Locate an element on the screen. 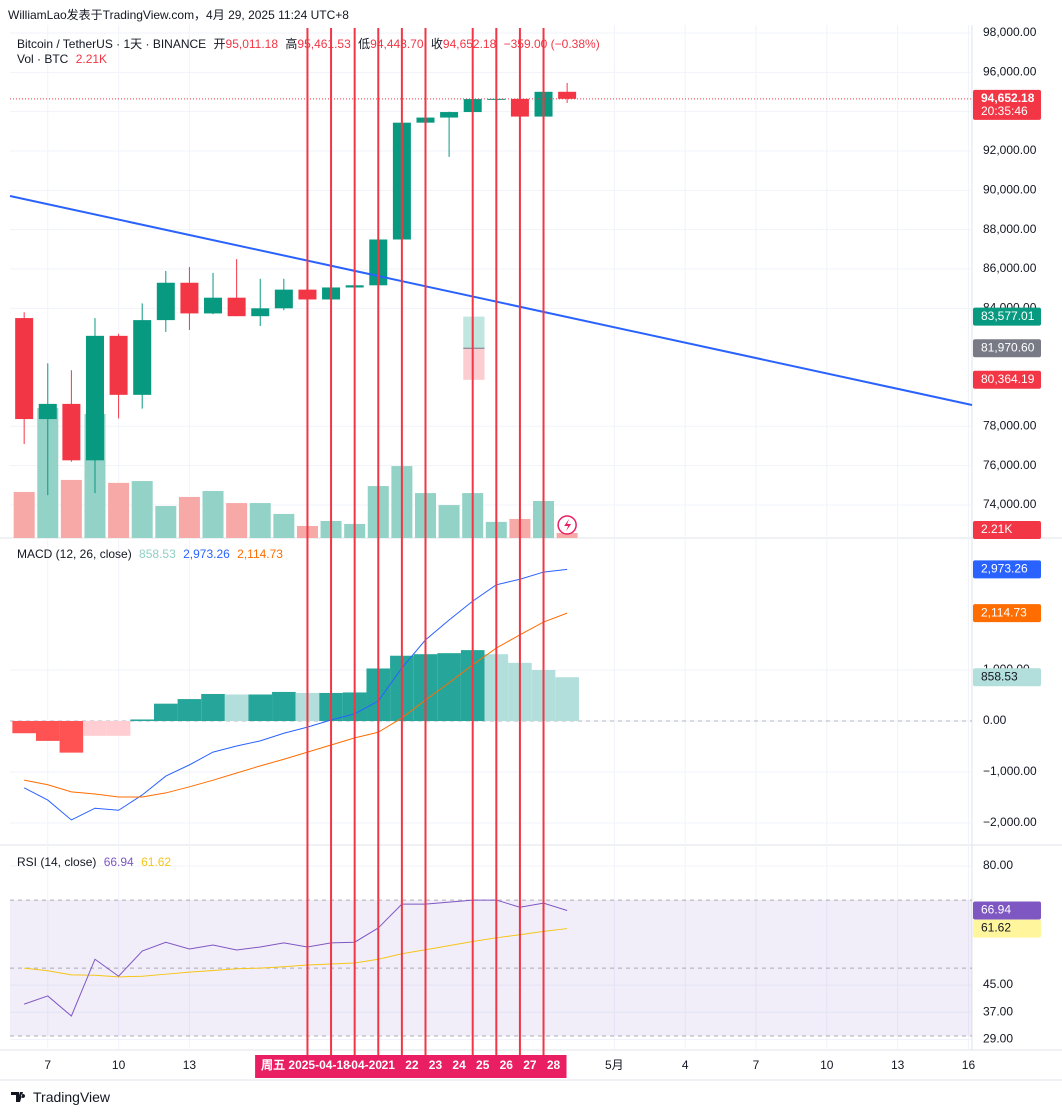 The height and width of the screenshot is (1116, 1062). y-tick-label: 0.00 is located at coordinates (995, 720).